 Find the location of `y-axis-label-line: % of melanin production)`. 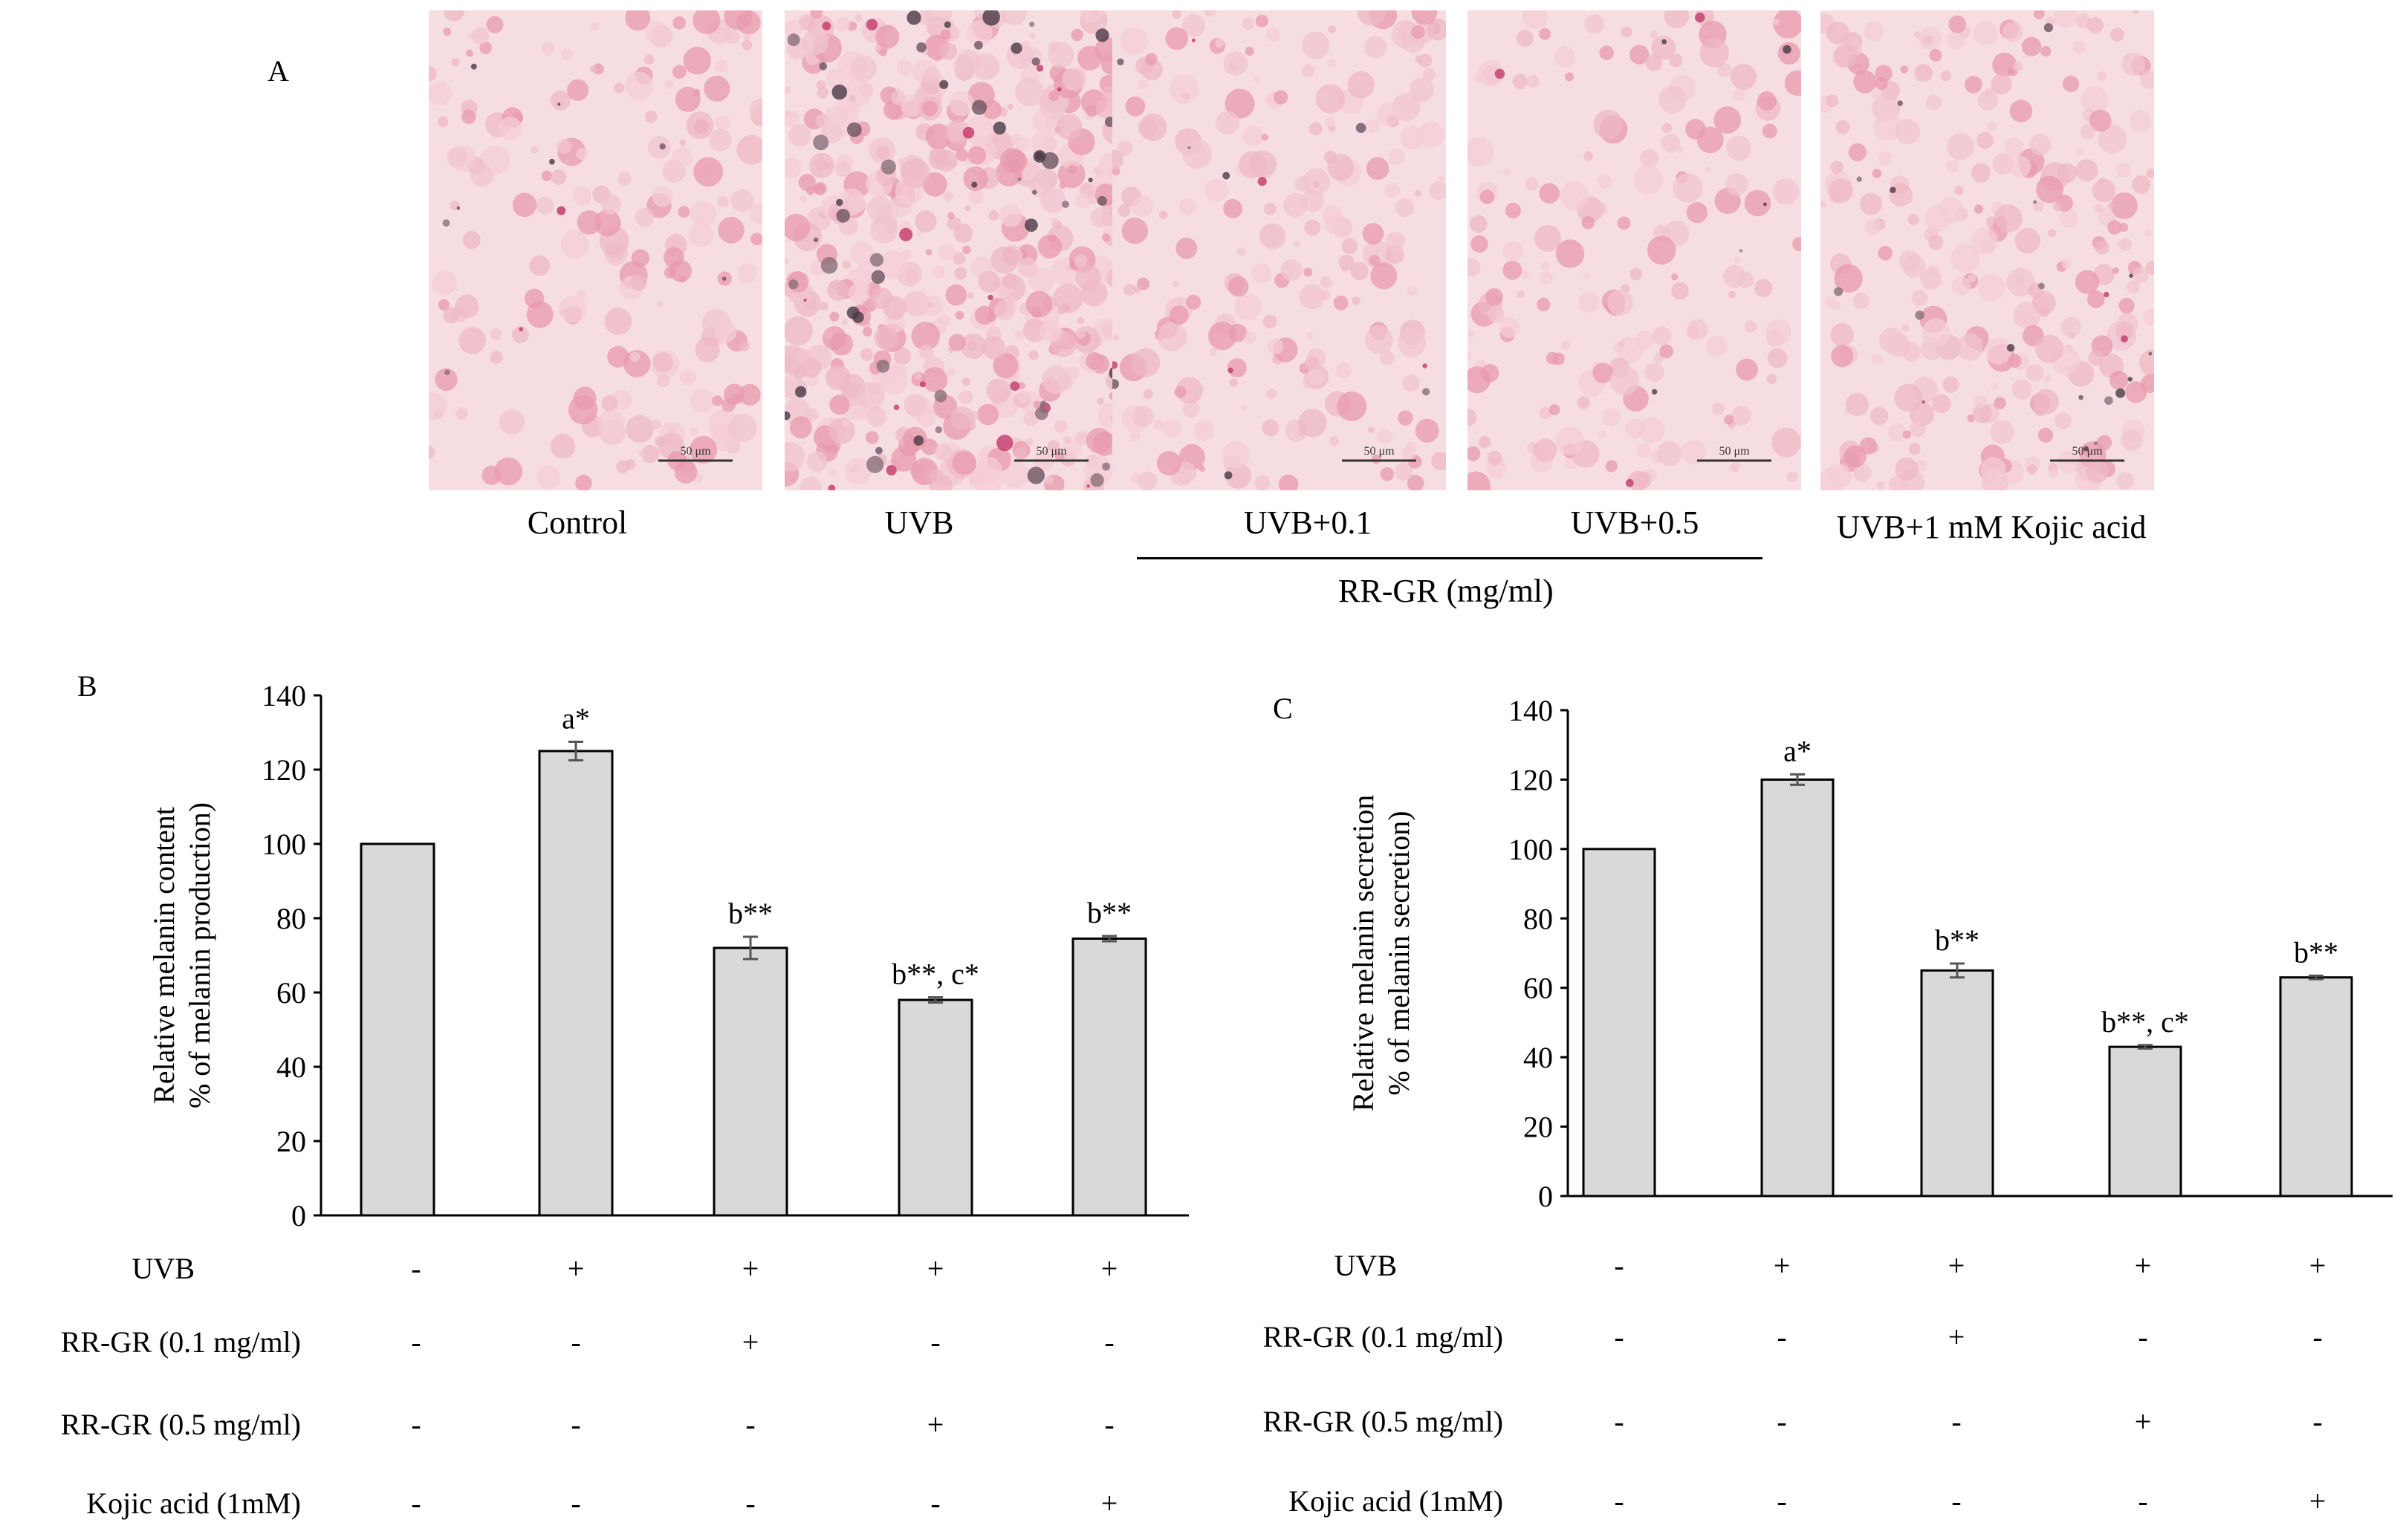

y-axis-label-line: % of melanin production) is located at coordinates (199, 955).